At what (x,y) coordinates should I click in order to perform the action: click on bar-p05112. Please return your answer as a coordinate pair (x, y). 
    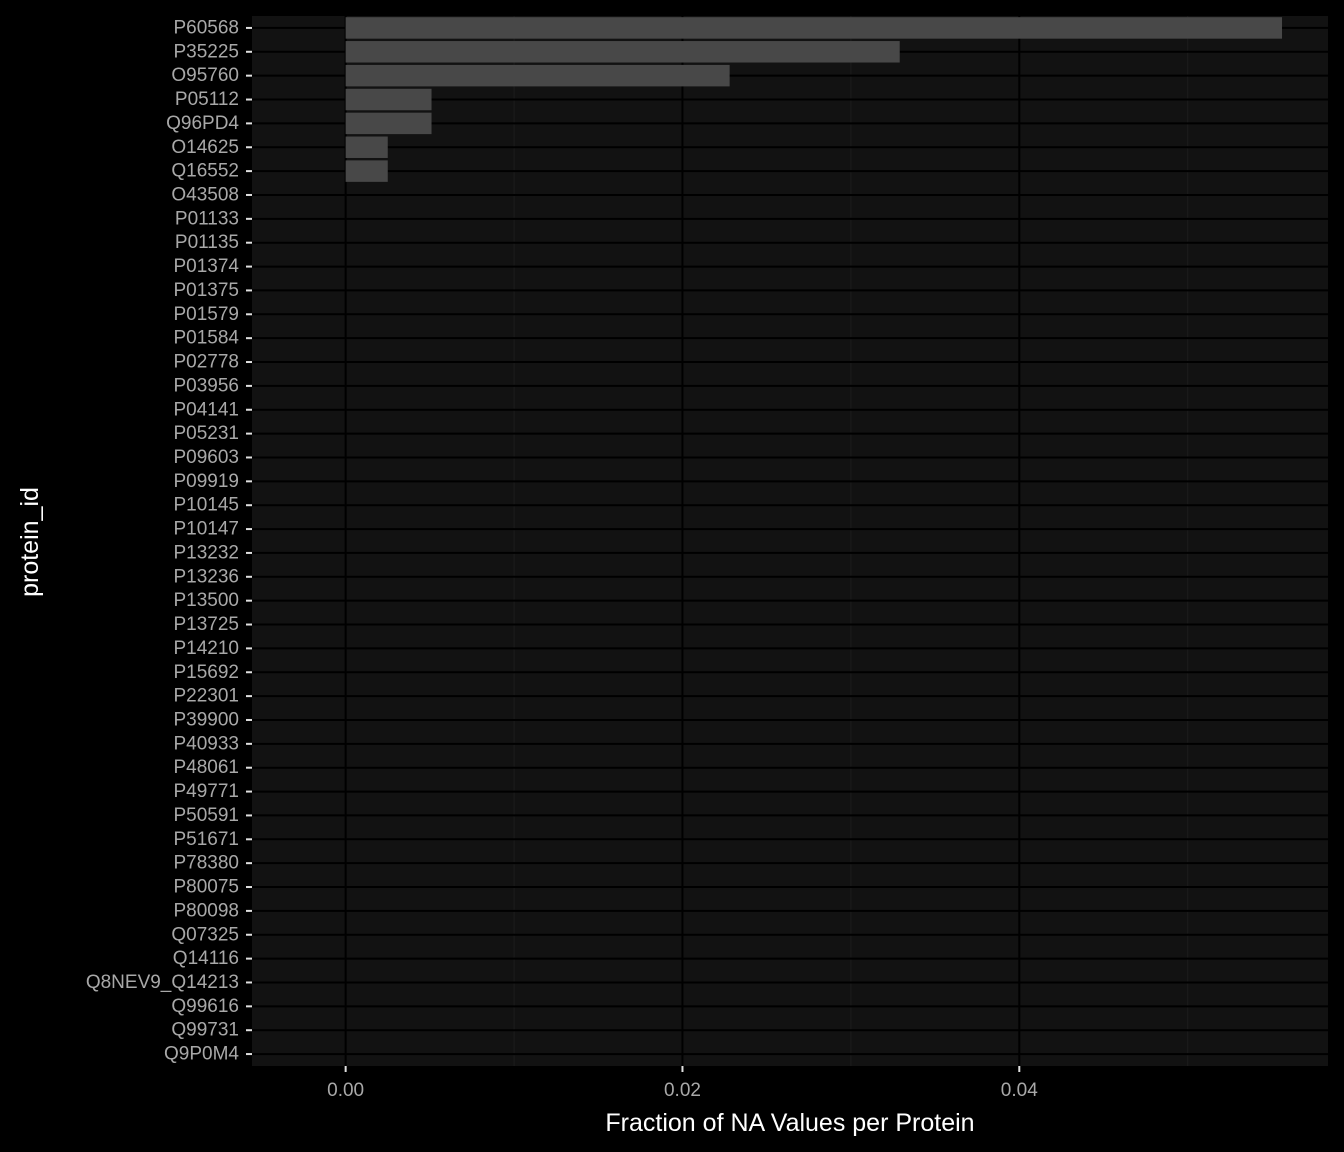
    Looking at the image, I should click on (388, 99).